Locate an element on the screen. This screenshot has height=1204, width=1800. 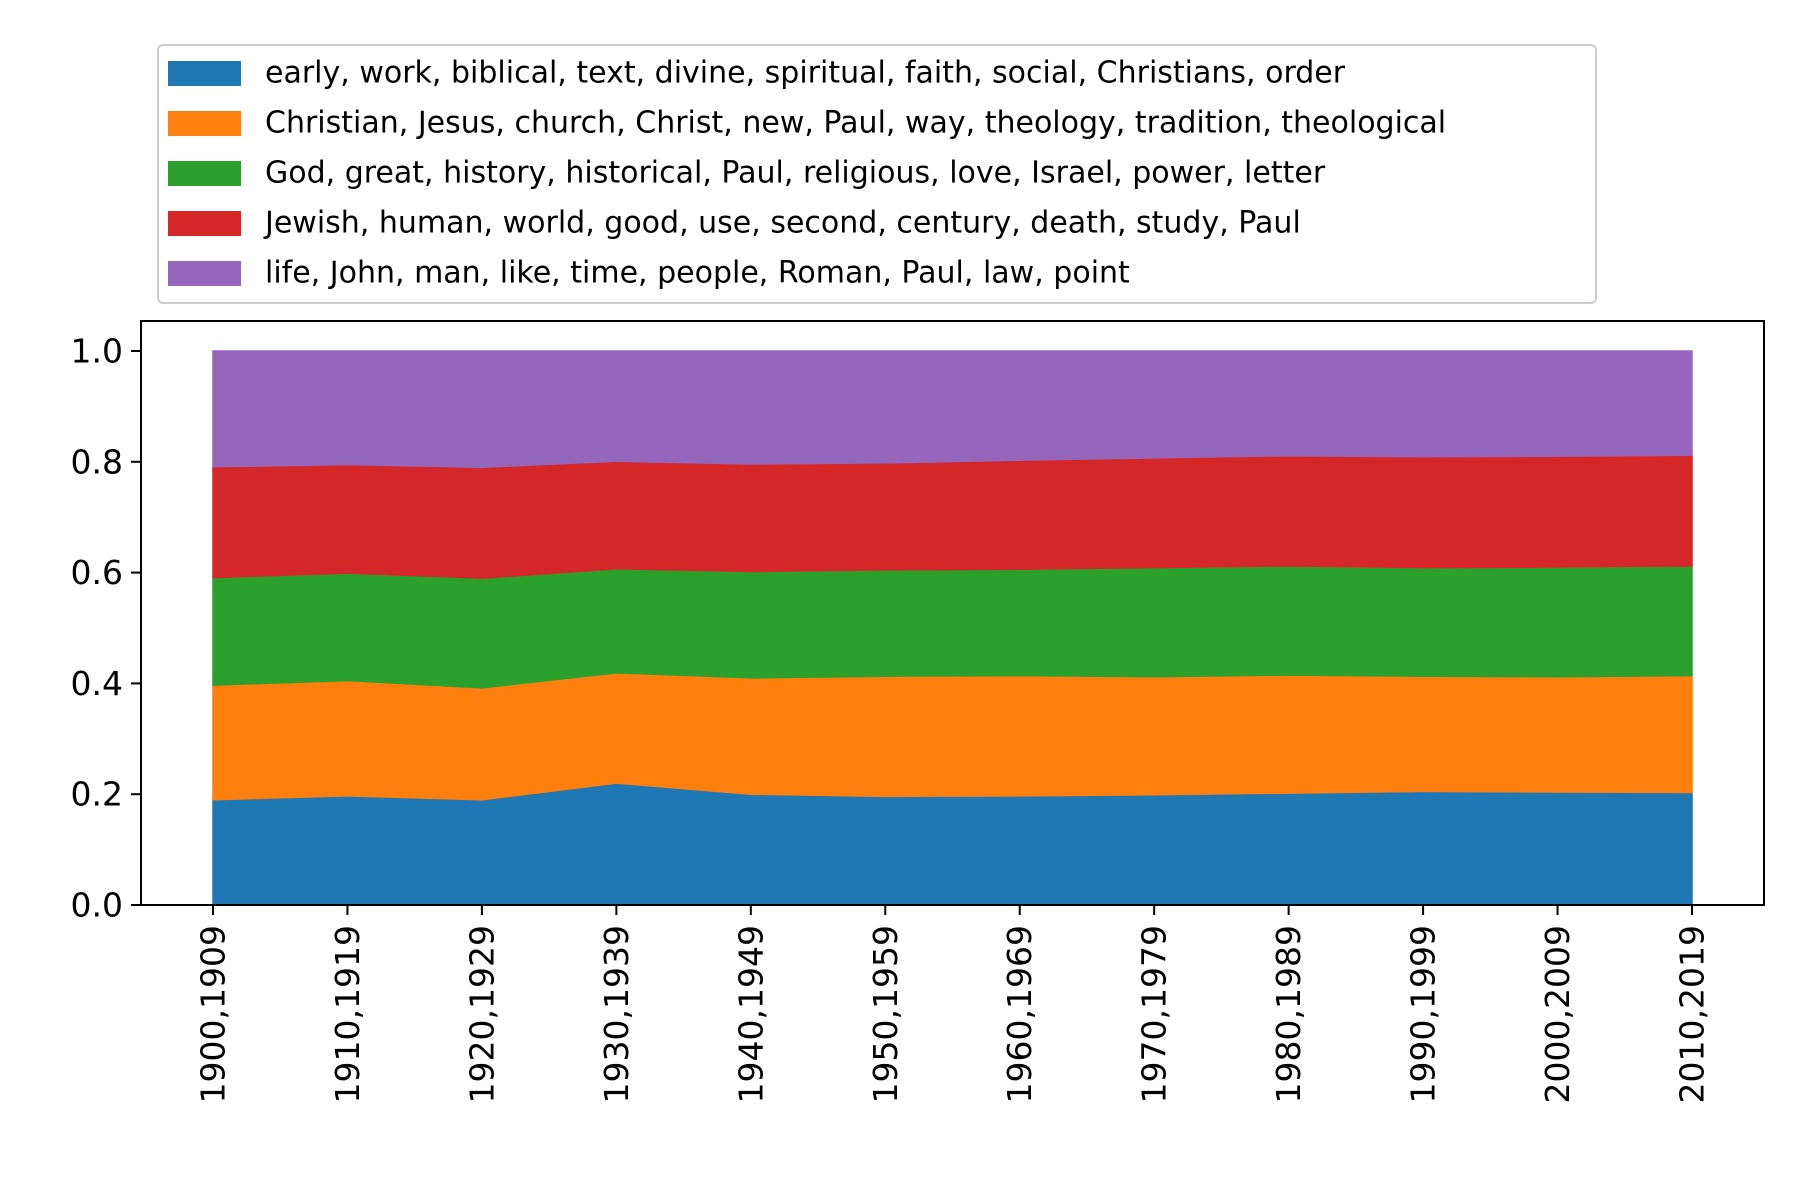
x-tick-label: 2010,2019 is located at coordinates (1692, 1014).